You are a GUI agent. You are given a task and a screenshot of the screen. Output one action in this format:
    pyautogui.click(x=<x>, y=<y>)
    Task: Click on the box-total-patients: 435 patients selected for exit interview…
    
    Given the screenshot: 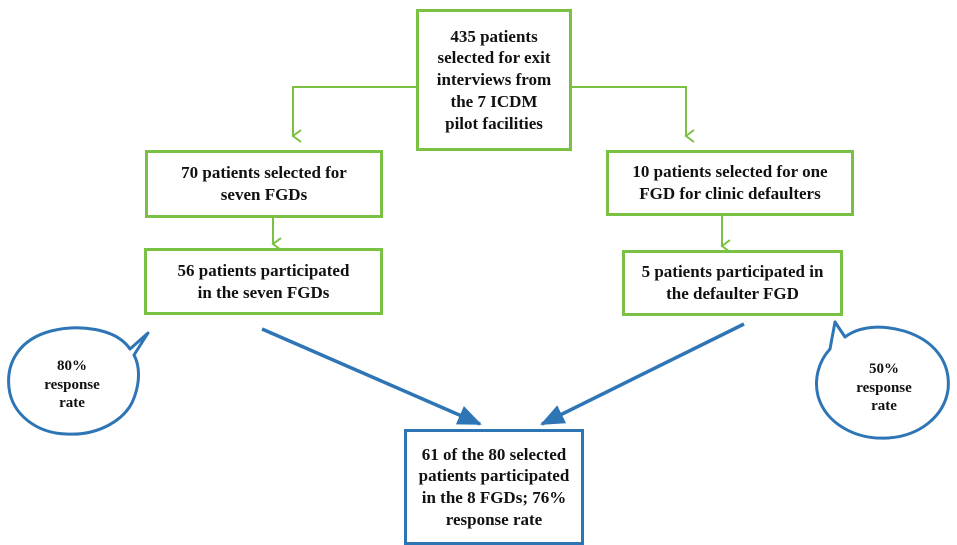 What is the action you would take?
    pyautogui.click(x=494, y=80)
    